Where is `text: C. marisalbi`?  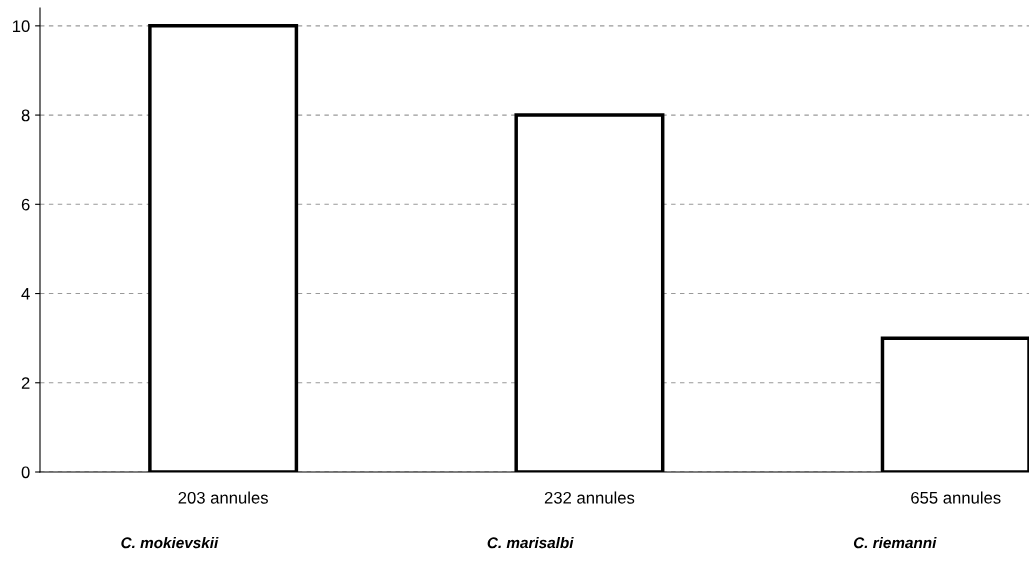
text: C. marisalbi is located at coordinates (530, 542).